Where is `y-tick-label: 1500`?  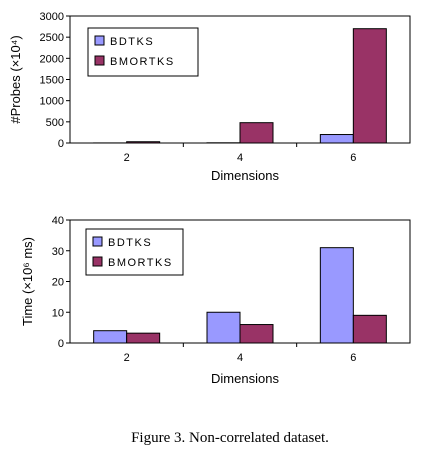 y-tick-label: 1500 is located at coordinates (52, 81).